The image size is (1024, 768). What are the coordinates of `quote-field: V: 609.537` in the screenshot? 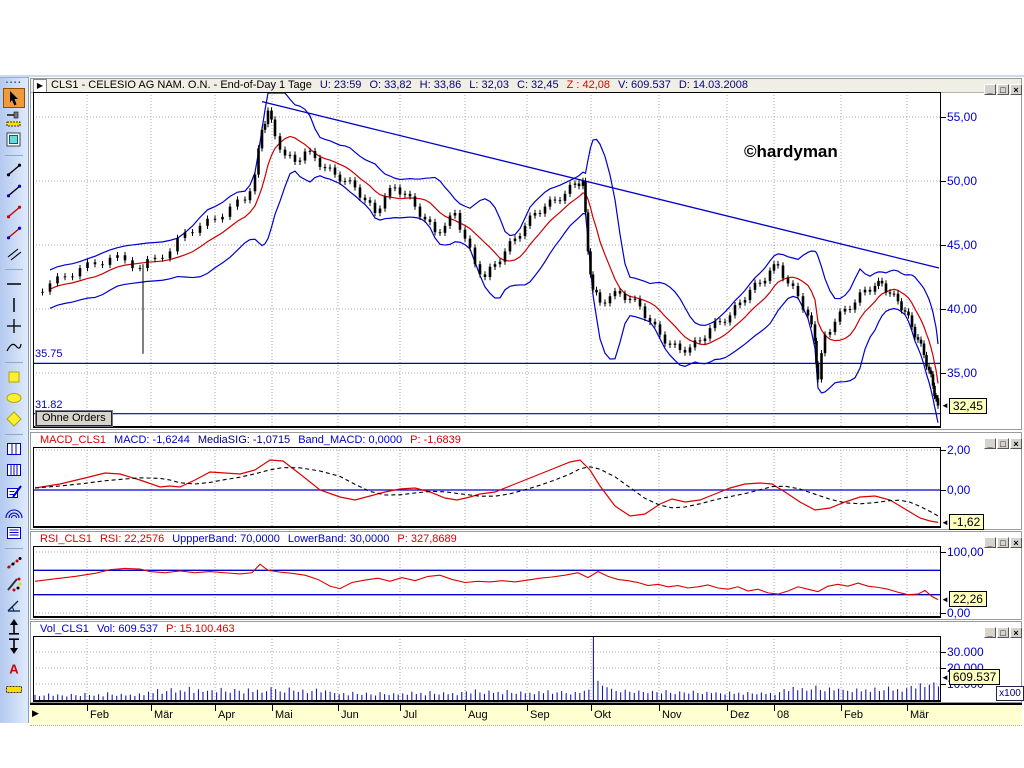 It's located at (644, 85).